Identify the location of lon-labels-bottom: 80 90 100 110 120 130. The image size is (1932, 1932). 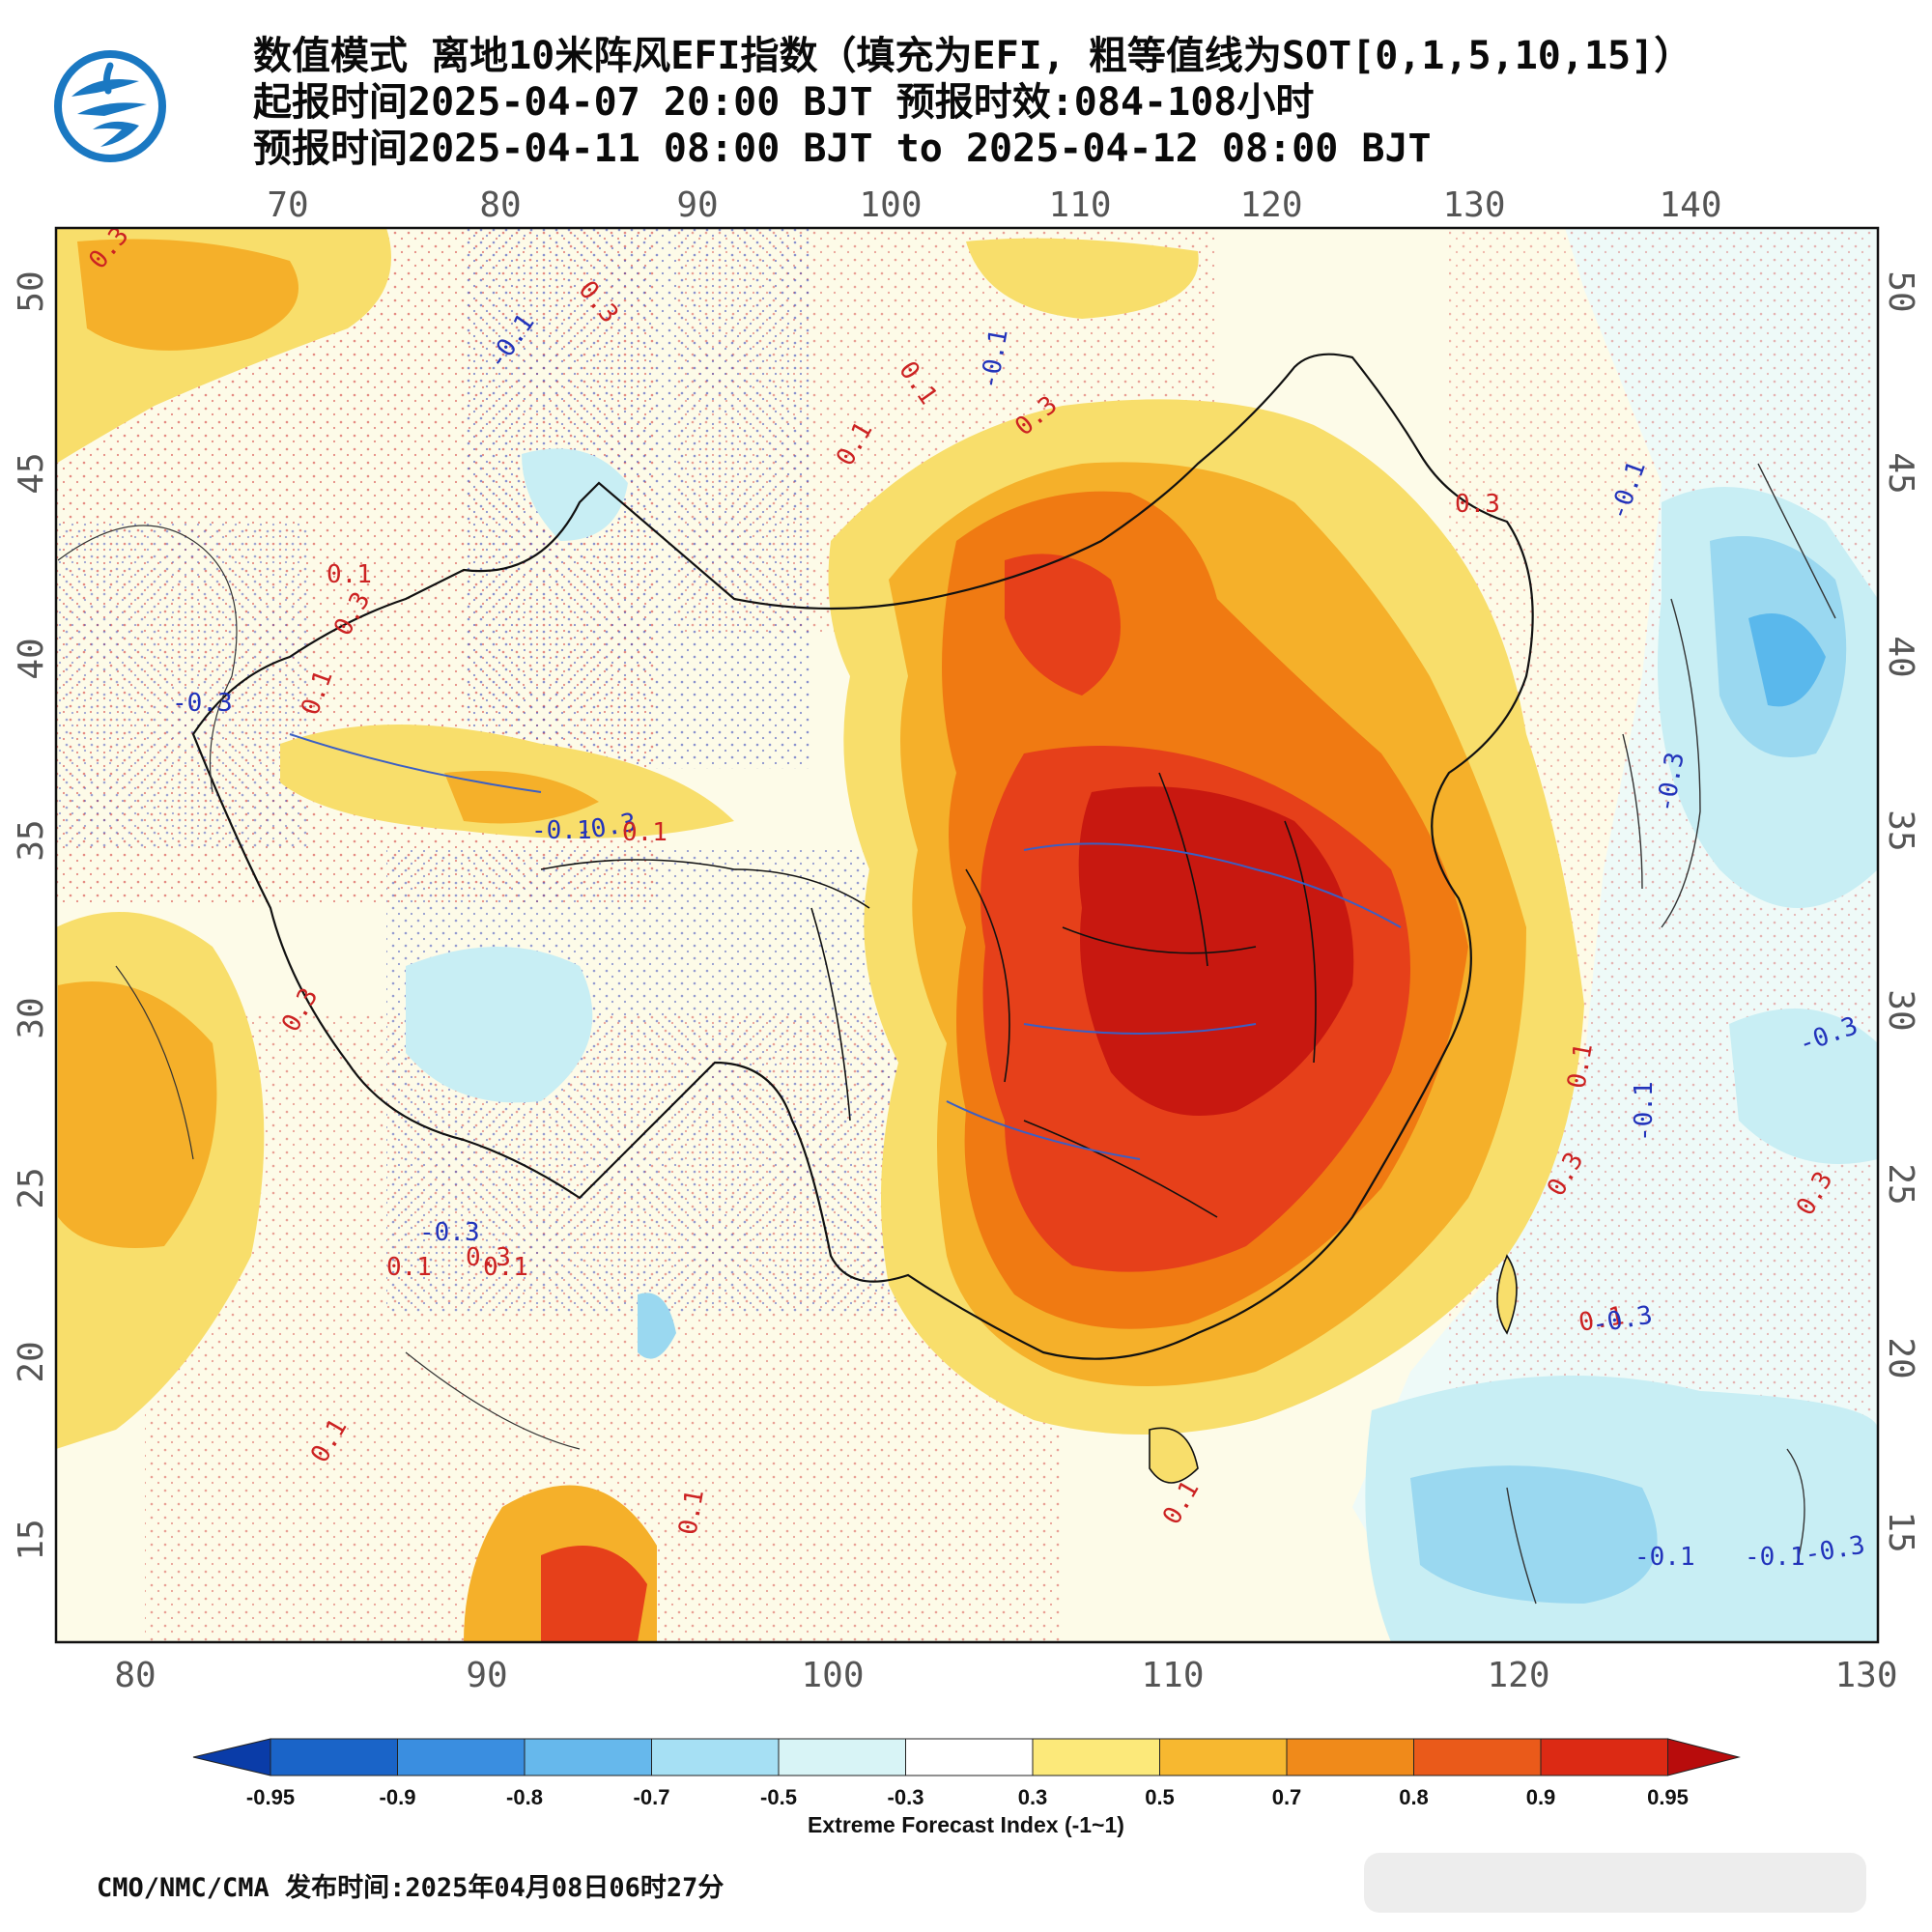
(1005, 1675).